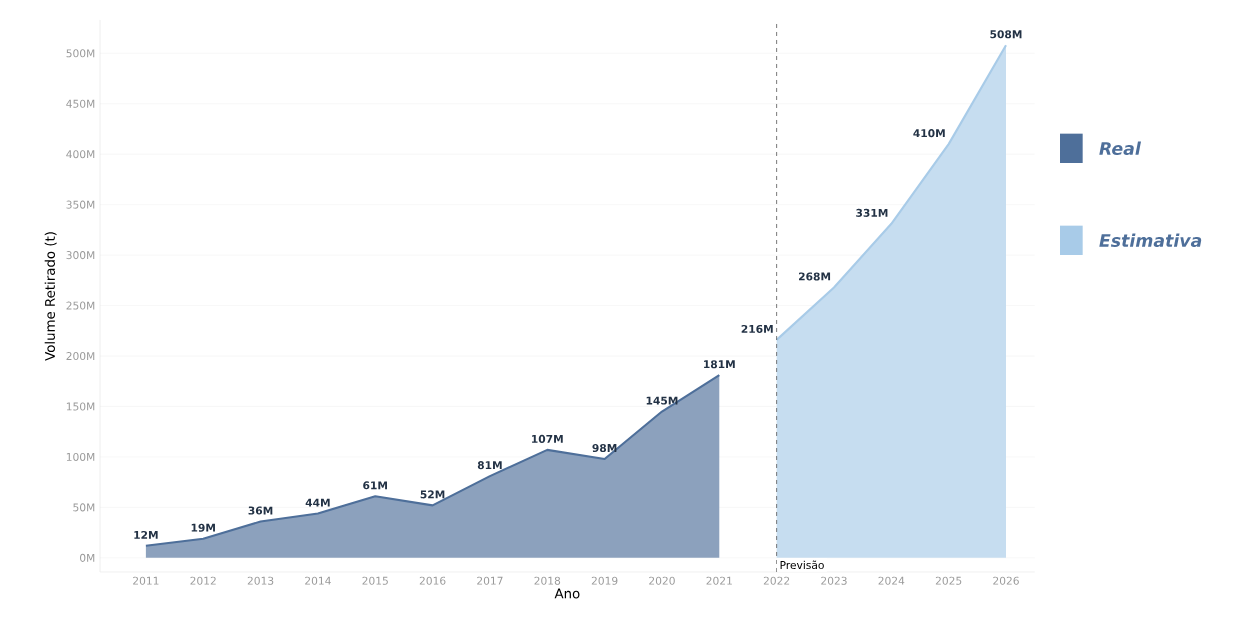 The image size is (1249, 627). What do you see at coordinates (802, 565) in the screenshot?
I see `ref-line-label: Previsão` at bounding box center [802, 565].